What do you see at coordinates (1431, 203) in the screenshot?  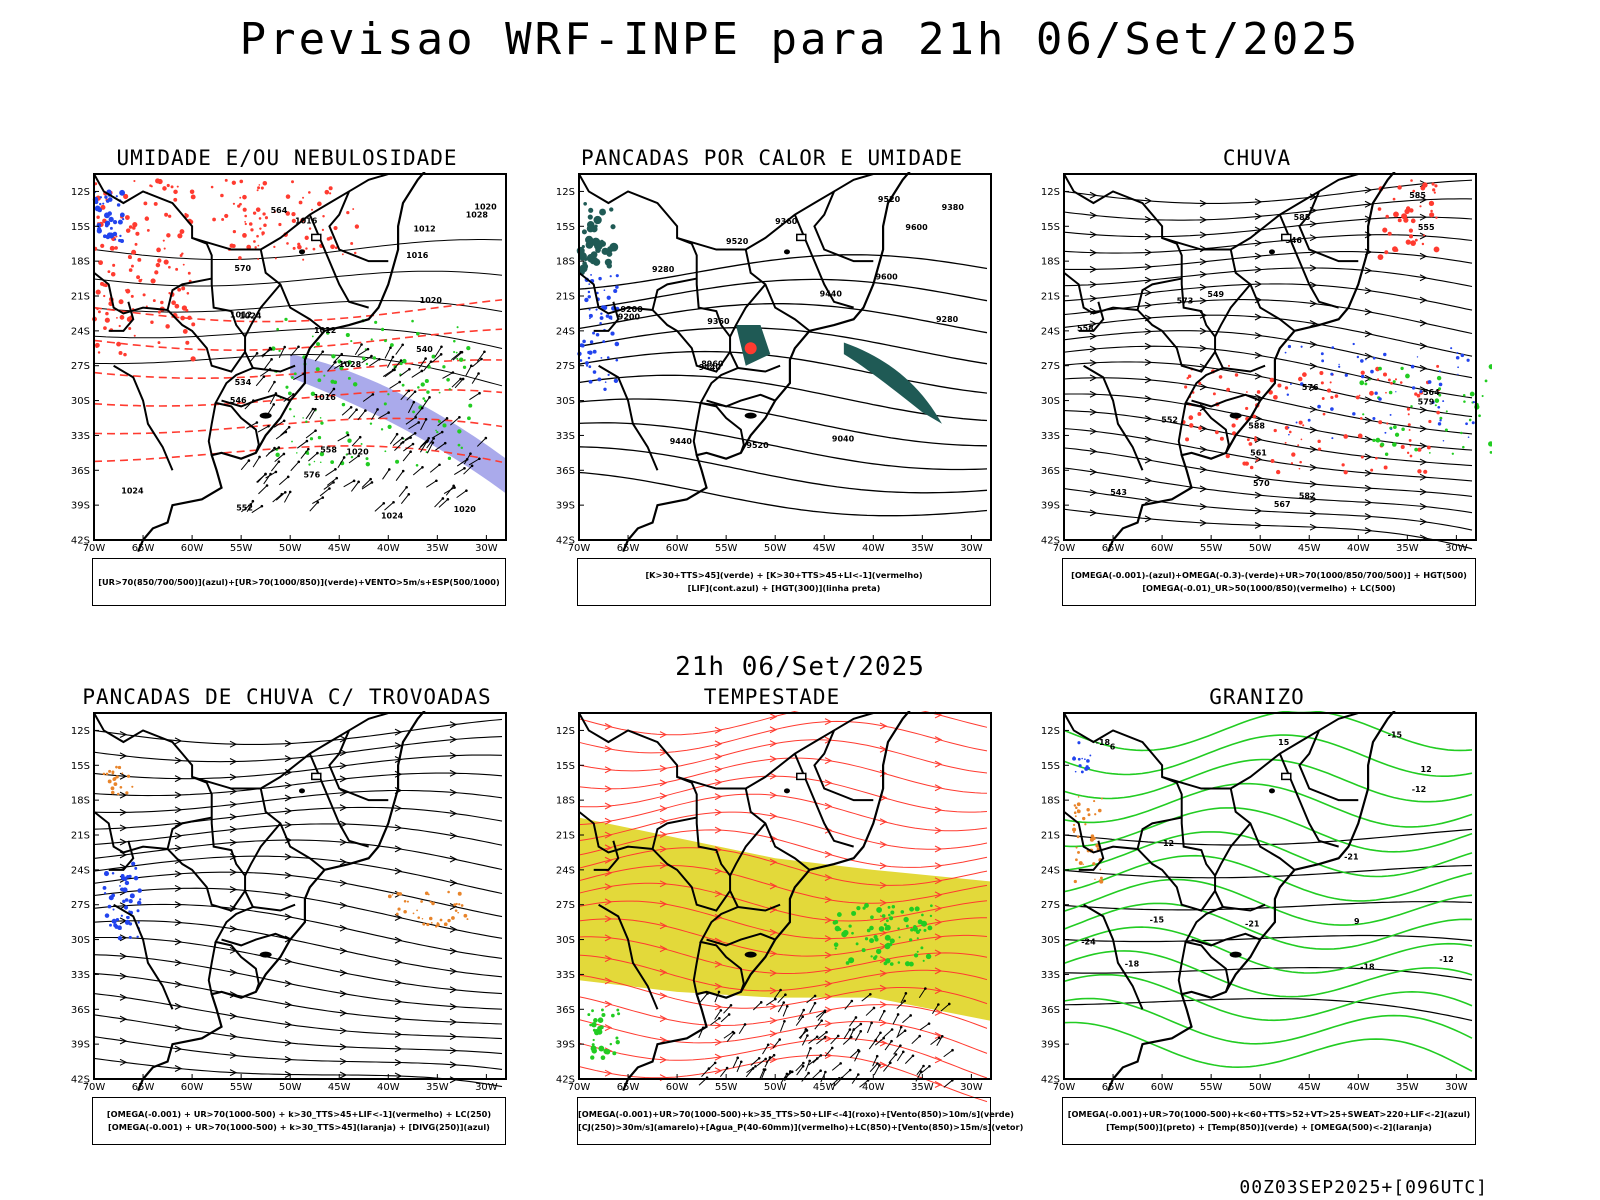 I see `rain-red-north-cell` at bounding box center [1431, 203].